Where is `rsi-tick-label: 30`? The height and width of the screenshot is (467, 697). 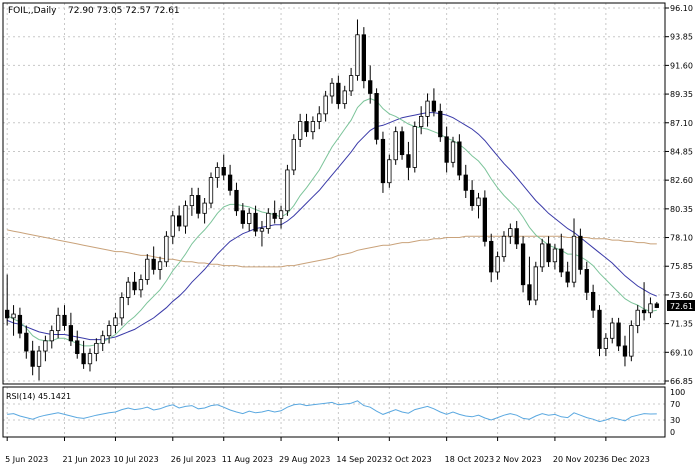
rsi-tick-label: 30 is located at coordinates (675, 420).